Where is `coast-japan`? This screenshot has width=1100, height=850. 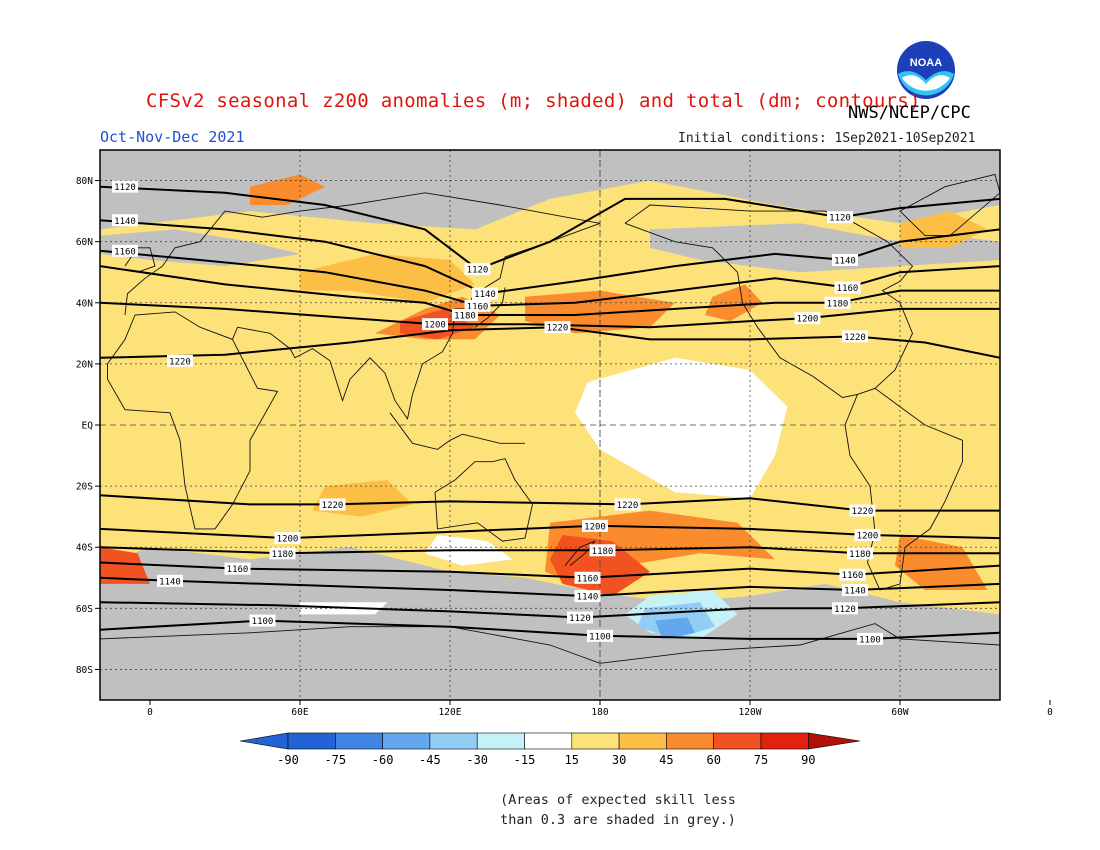
coast-japan is located at coordinates (490, 307).